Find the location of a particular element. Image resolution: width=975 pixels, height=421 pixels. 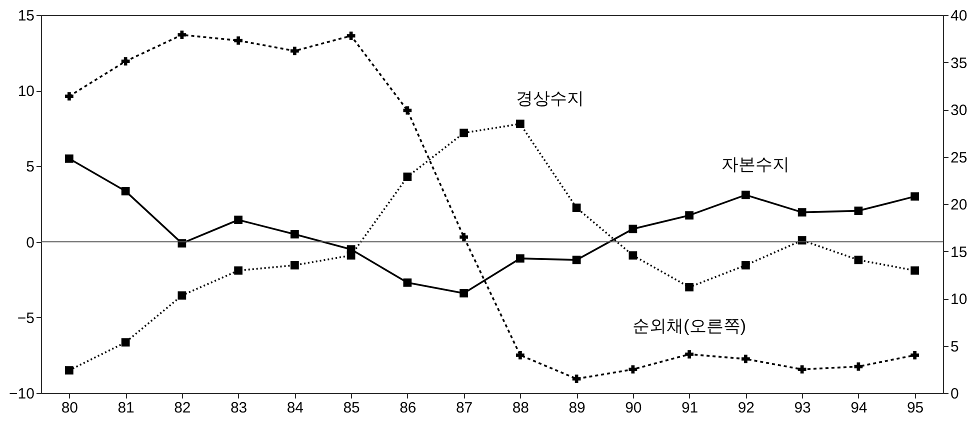

y2-tick-label: 10 is located at coordinates (959, 299).